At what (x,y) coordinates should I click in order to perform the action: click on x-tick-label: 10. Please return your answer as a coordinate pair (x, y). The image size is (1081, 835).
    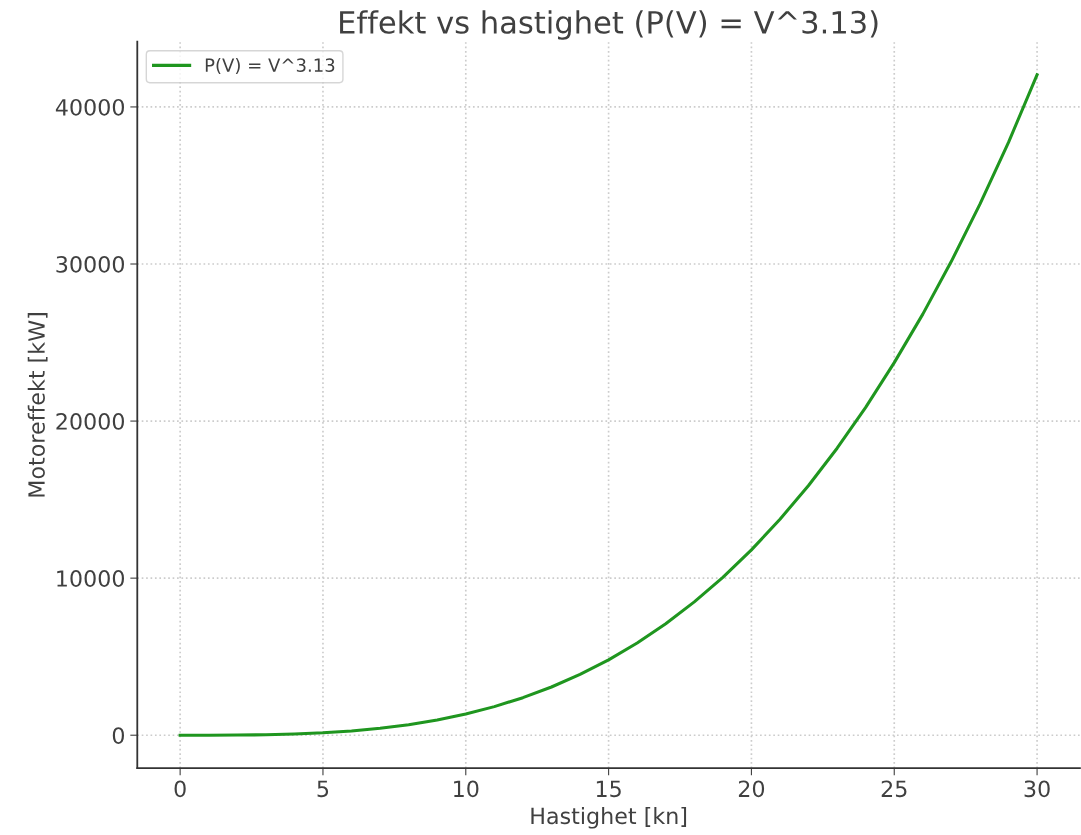
    Looking at the image, I should click on (466, 789).